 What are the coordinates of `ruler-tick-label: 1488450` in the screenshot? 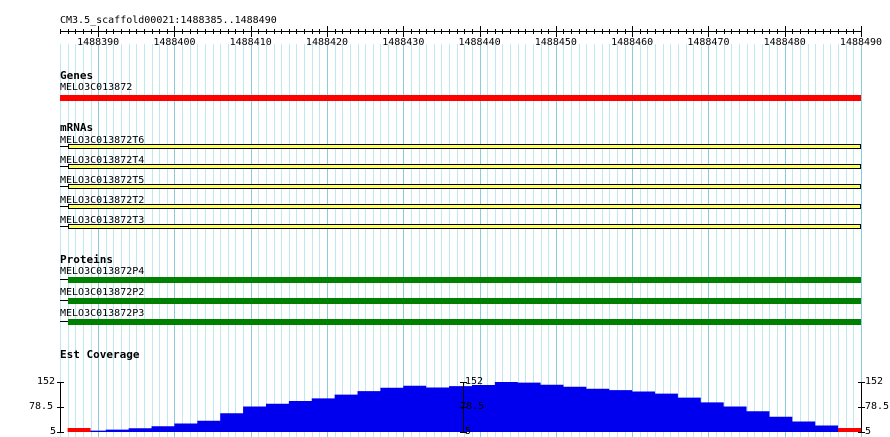 It's located at (555, 42).